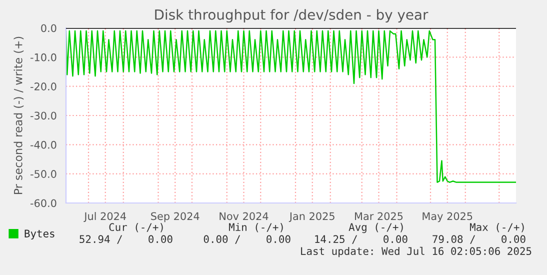 Image resolution: width=547 pixels, height=275 pixels. What do you see at coordinates (39, 235) in the screenshot?
I see `legend-label: Bytes` at bounding box center [39, 235].